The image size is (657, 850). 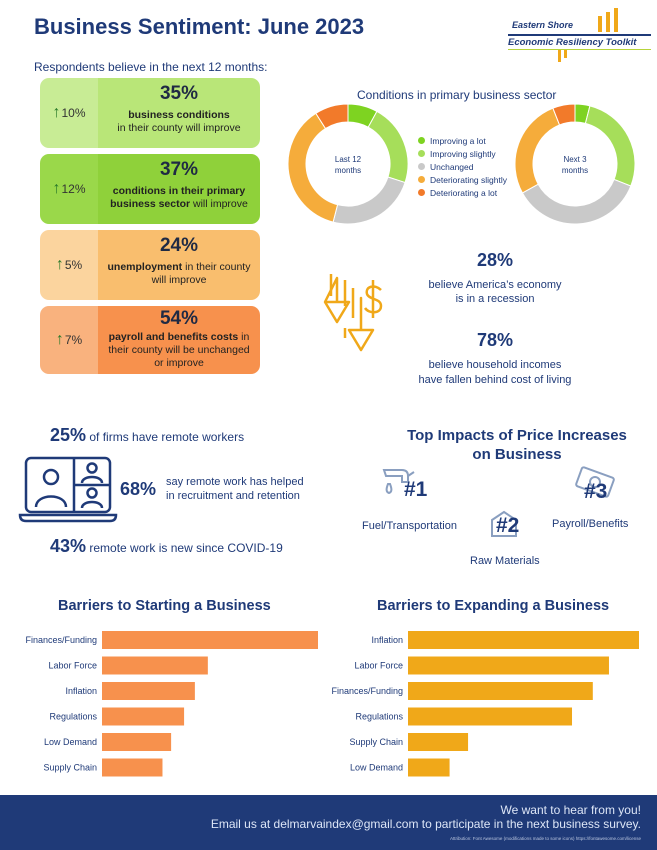 I want to click on impact-rank-2: #2, so click(x=508, y=525).